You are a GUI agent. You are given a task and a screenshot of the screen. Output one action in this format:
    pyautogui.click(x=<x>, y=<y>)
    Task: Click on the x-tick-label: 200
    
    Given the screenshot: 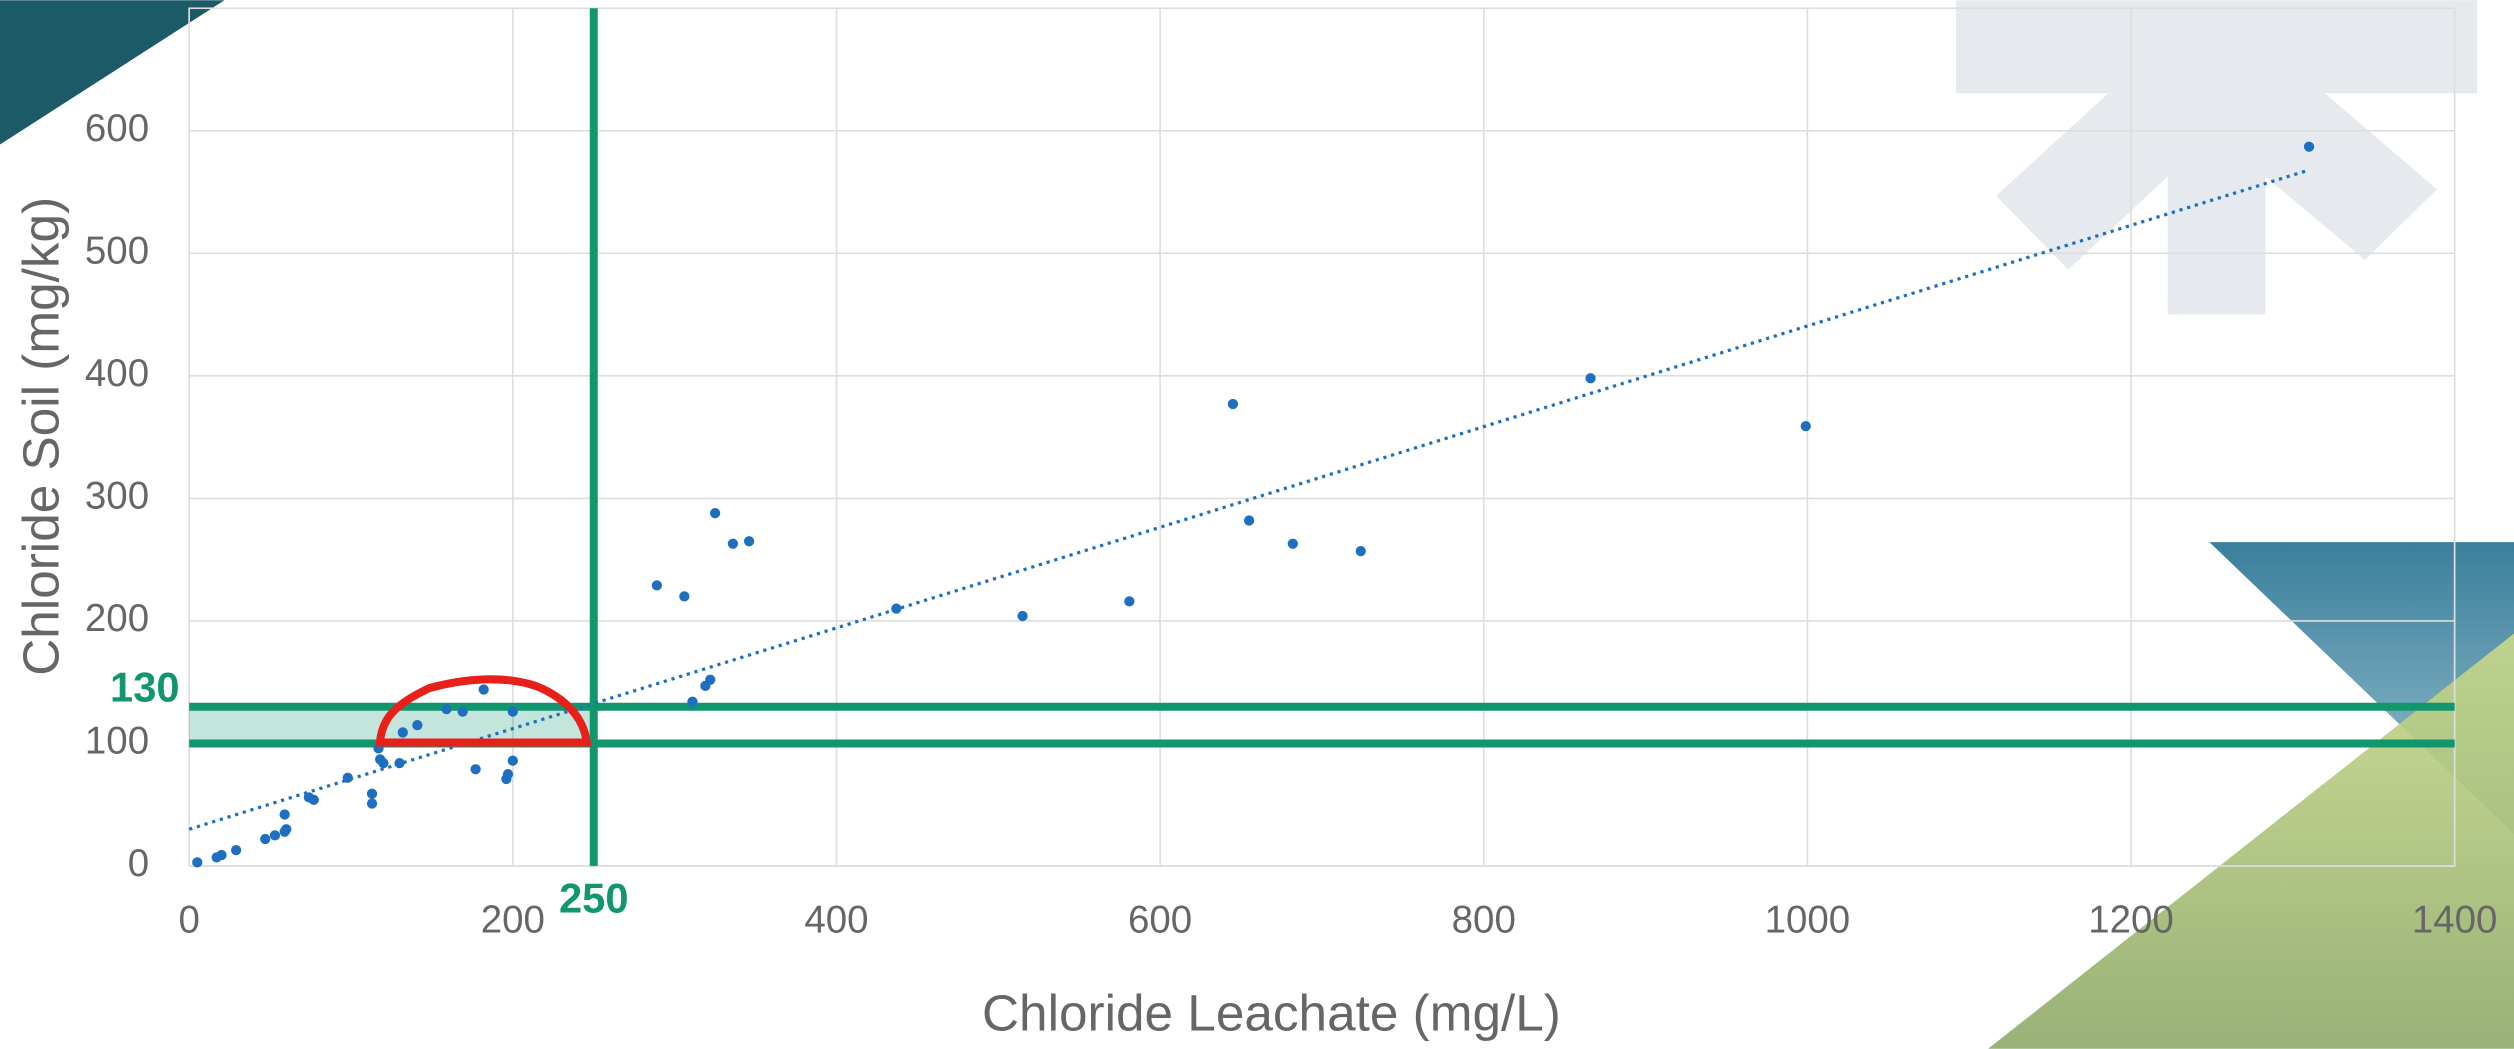 What is the action you would take?
    pyautogui.click(x=513, y=919)
    